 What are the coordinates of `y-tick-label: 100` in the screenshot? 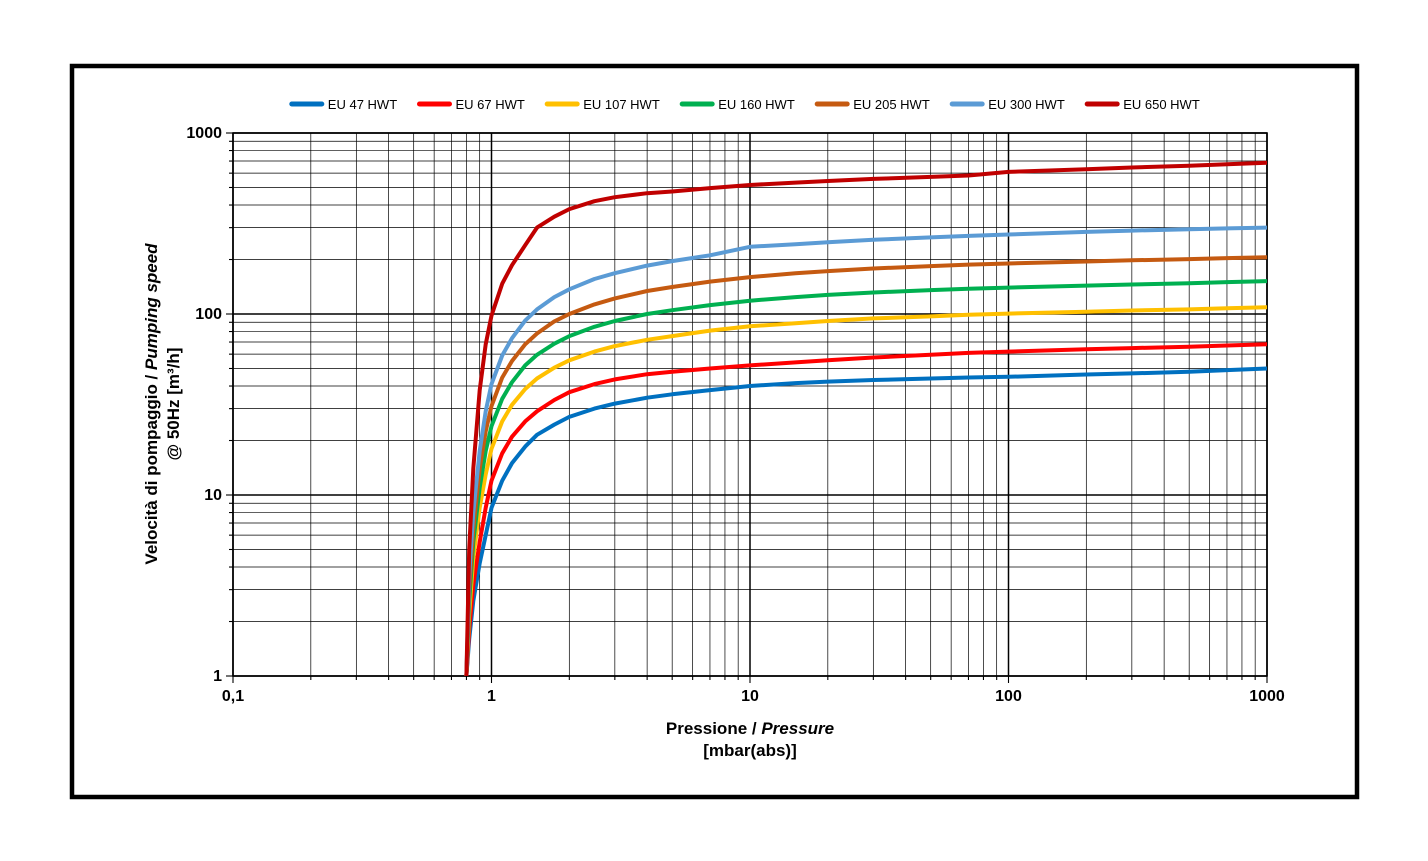 It's located at (208, 314).